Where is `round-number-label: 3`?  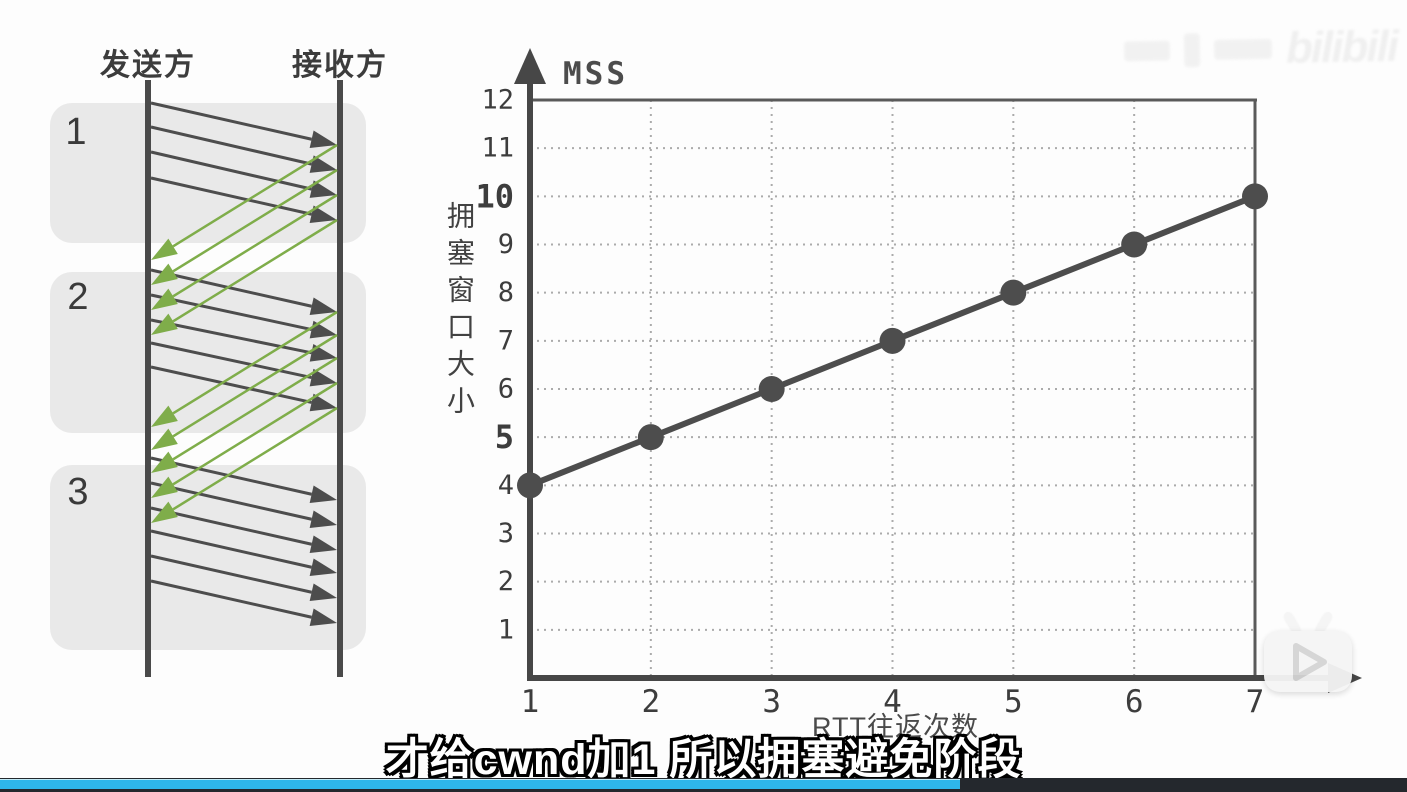 round-number-label: 3 is located at coordinates (77, 492).